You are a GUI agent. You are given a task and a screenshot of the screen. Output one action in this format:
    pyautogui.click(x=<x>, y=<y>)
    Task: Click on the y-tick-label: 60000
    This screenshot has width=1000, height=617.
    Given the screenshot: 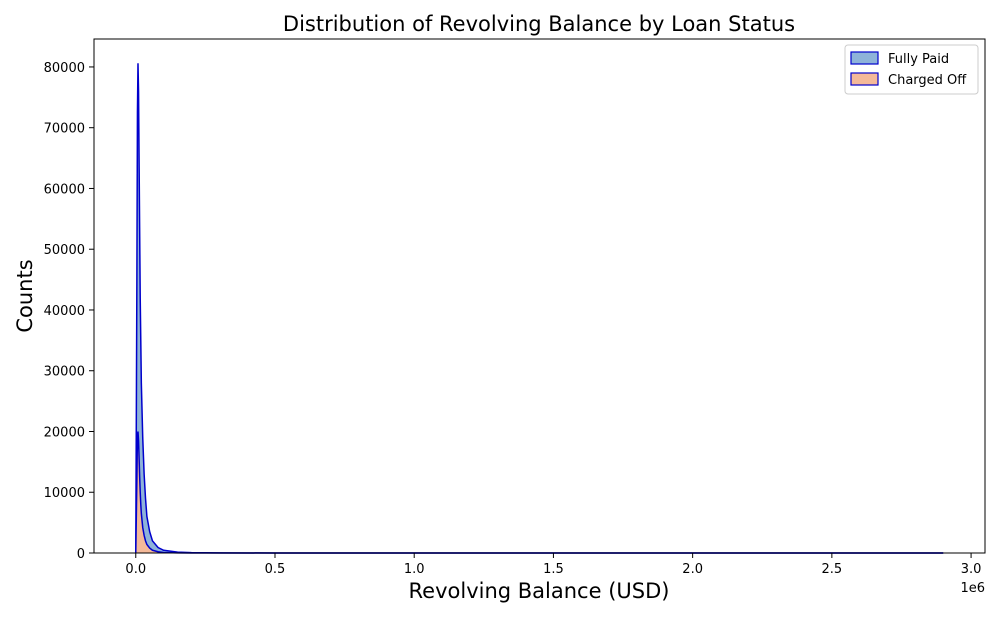 What is the action you would take?
    pyautogui.click(x=64, y=189)
    